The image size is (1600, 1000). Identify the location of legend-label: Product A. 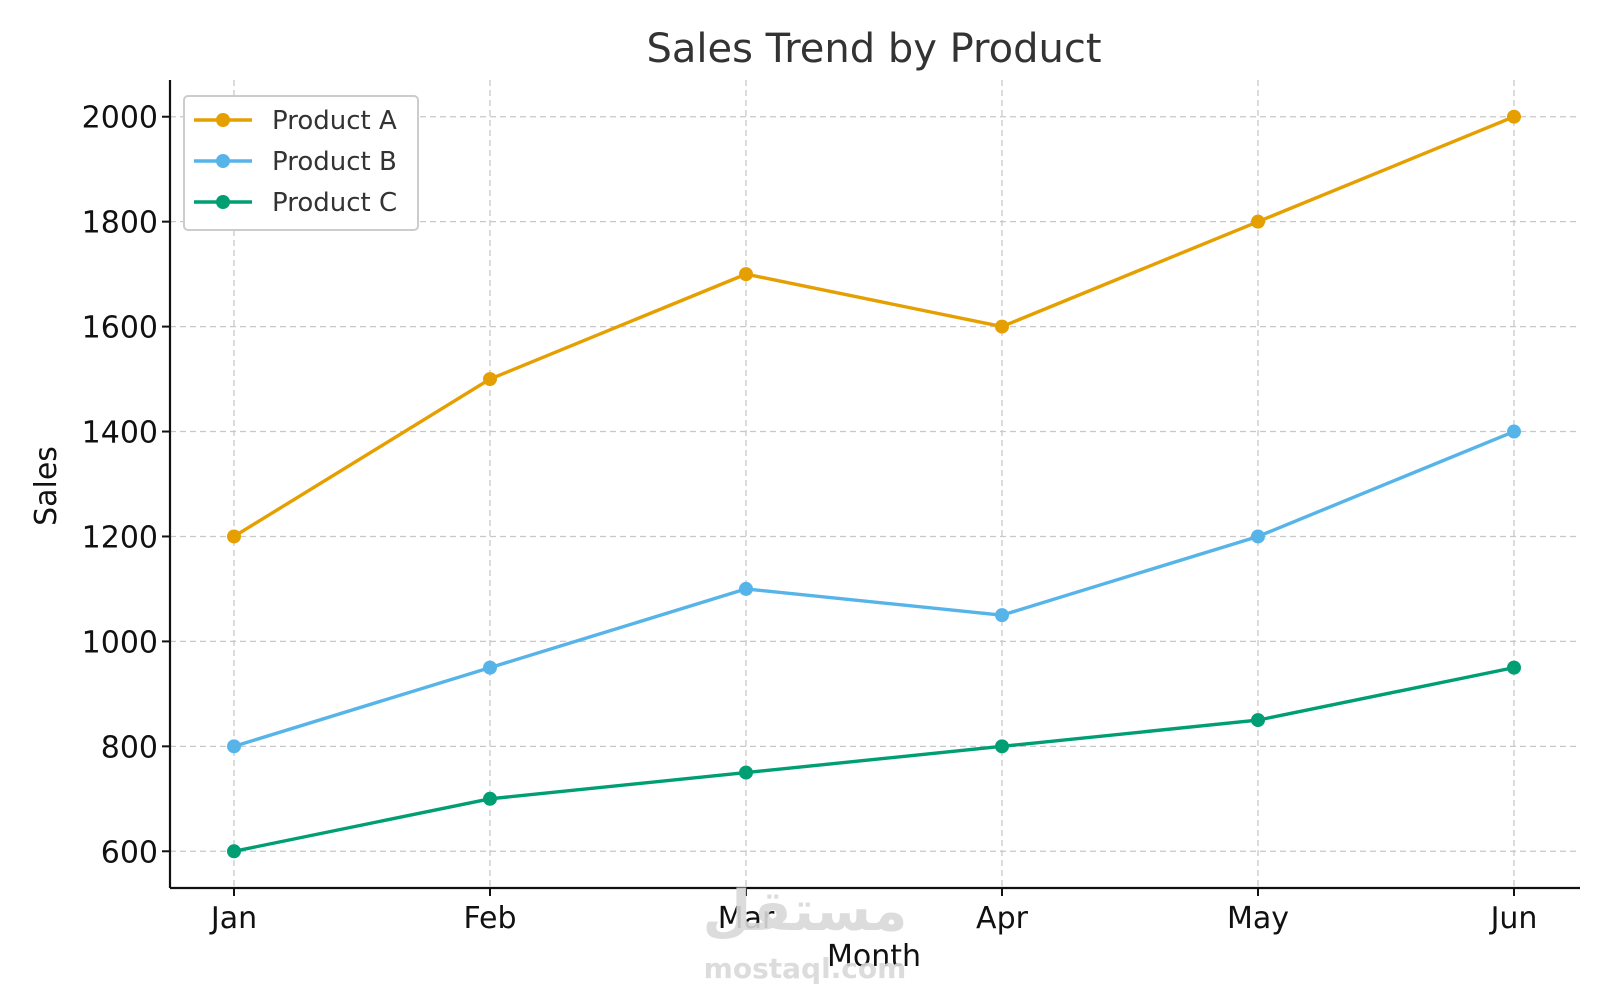
(334, 121).